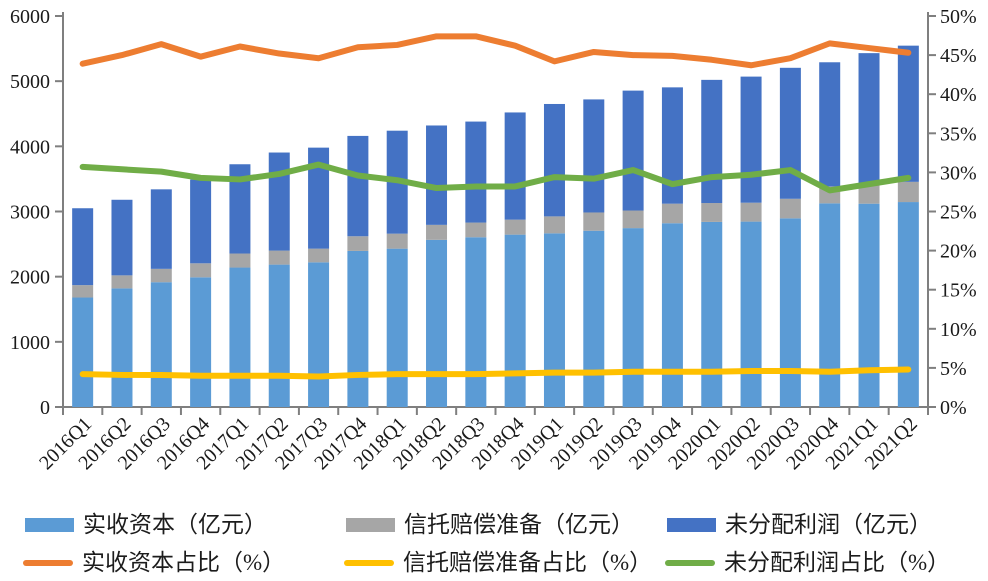  I want to click on right-axis-tick-label: 25%, so click(958, 213).